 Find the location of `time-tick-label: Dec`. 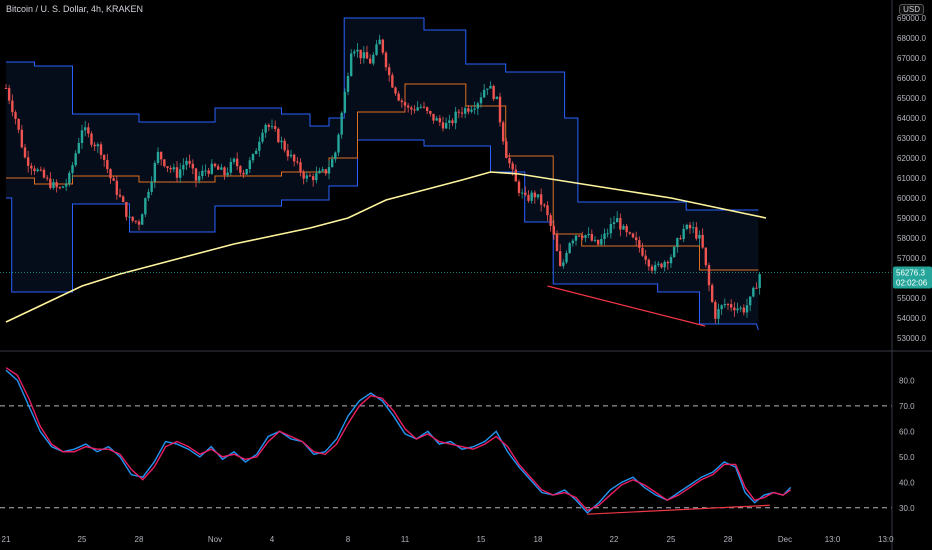

time-tick-label: Dec is located at coordinates (785, 539).